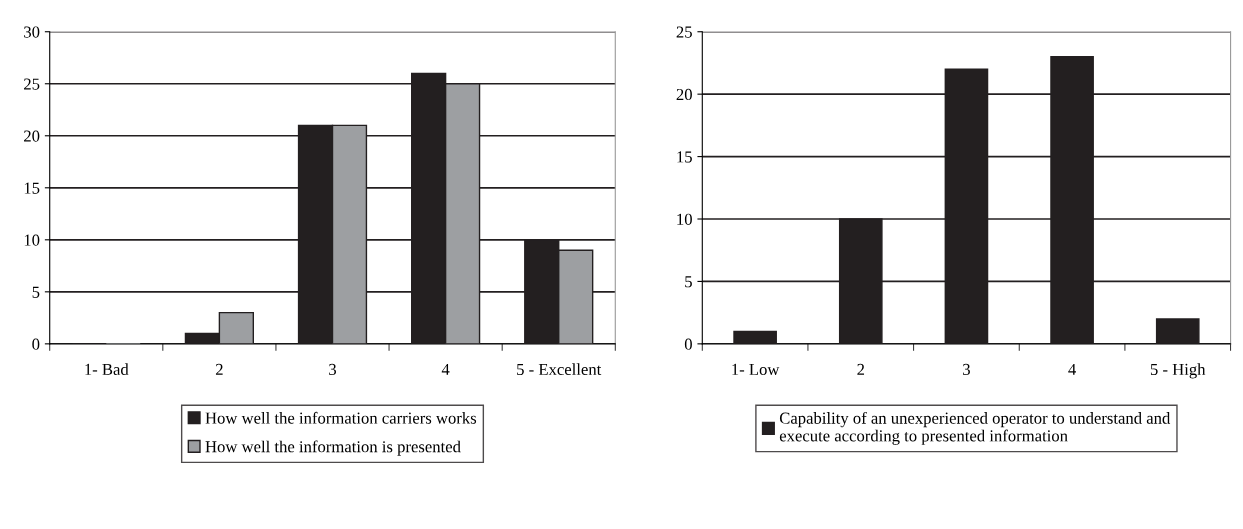  Describe the element at coordinates (559, 369) in the screenshot. I see `x-tick-label: 5 - Excellent` at that location.